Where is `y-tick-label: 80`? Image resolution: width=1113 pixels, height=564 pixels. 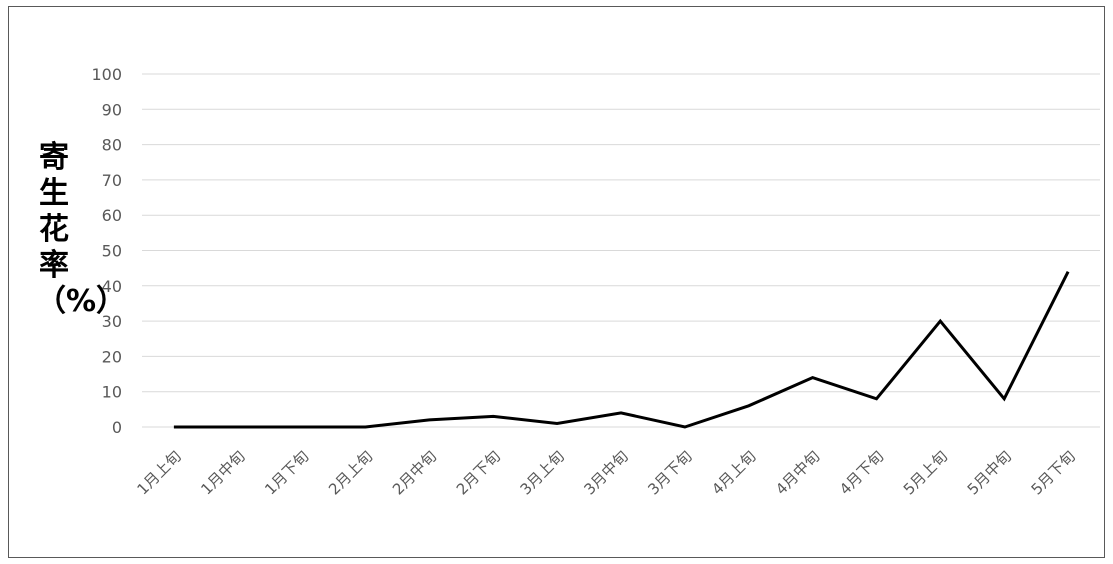 y-tick-label: 80 is located at coordinates (112, 145).